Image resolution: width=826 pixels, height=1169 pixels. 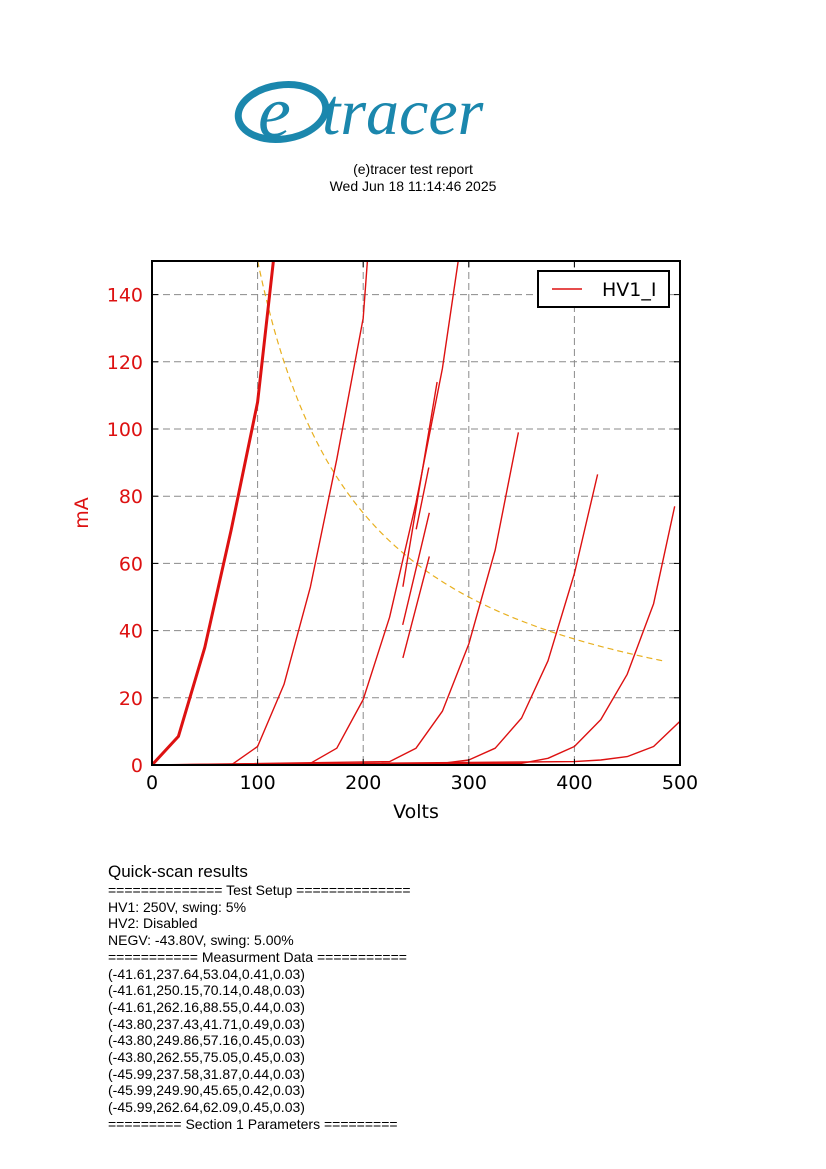 What do you see at coordinates (206, 1073) in the screenshot?
I see `results-line: (-45.99,237.58,31.87,0.44,0.03)` at bounding box center [206, 1073].